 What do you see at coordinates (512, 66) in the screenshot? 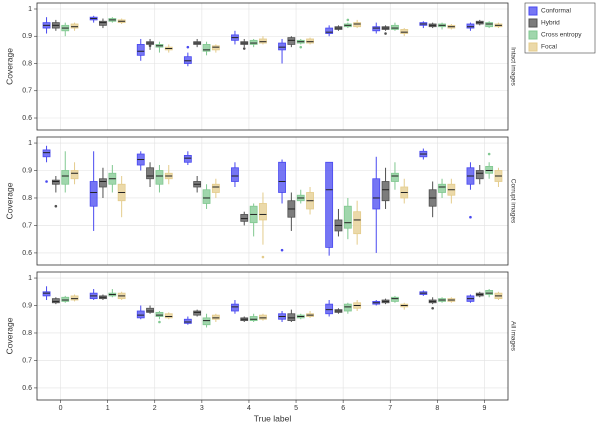
I see `panel-strip-label: Intact images` at bounding box center [512, 66].